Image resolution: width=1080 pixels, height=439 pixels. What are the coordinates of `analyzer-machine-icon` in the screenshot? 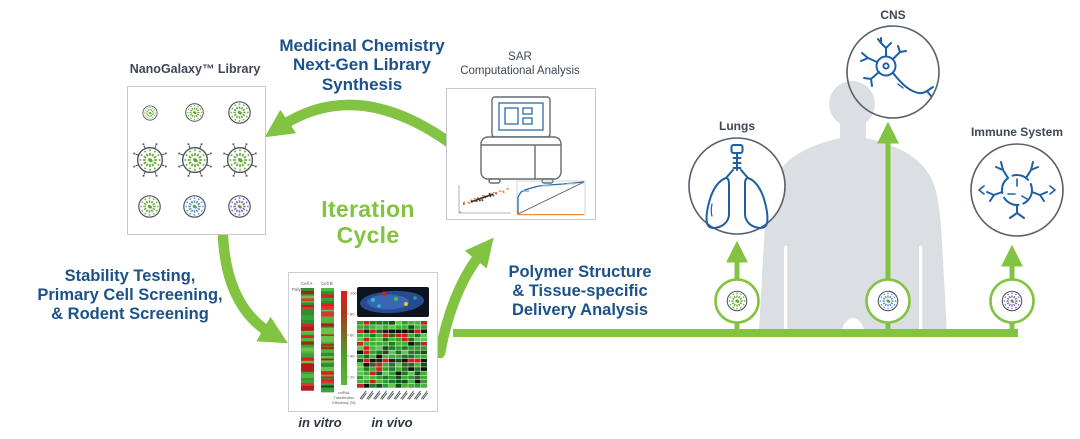 It's located at (521, 140).